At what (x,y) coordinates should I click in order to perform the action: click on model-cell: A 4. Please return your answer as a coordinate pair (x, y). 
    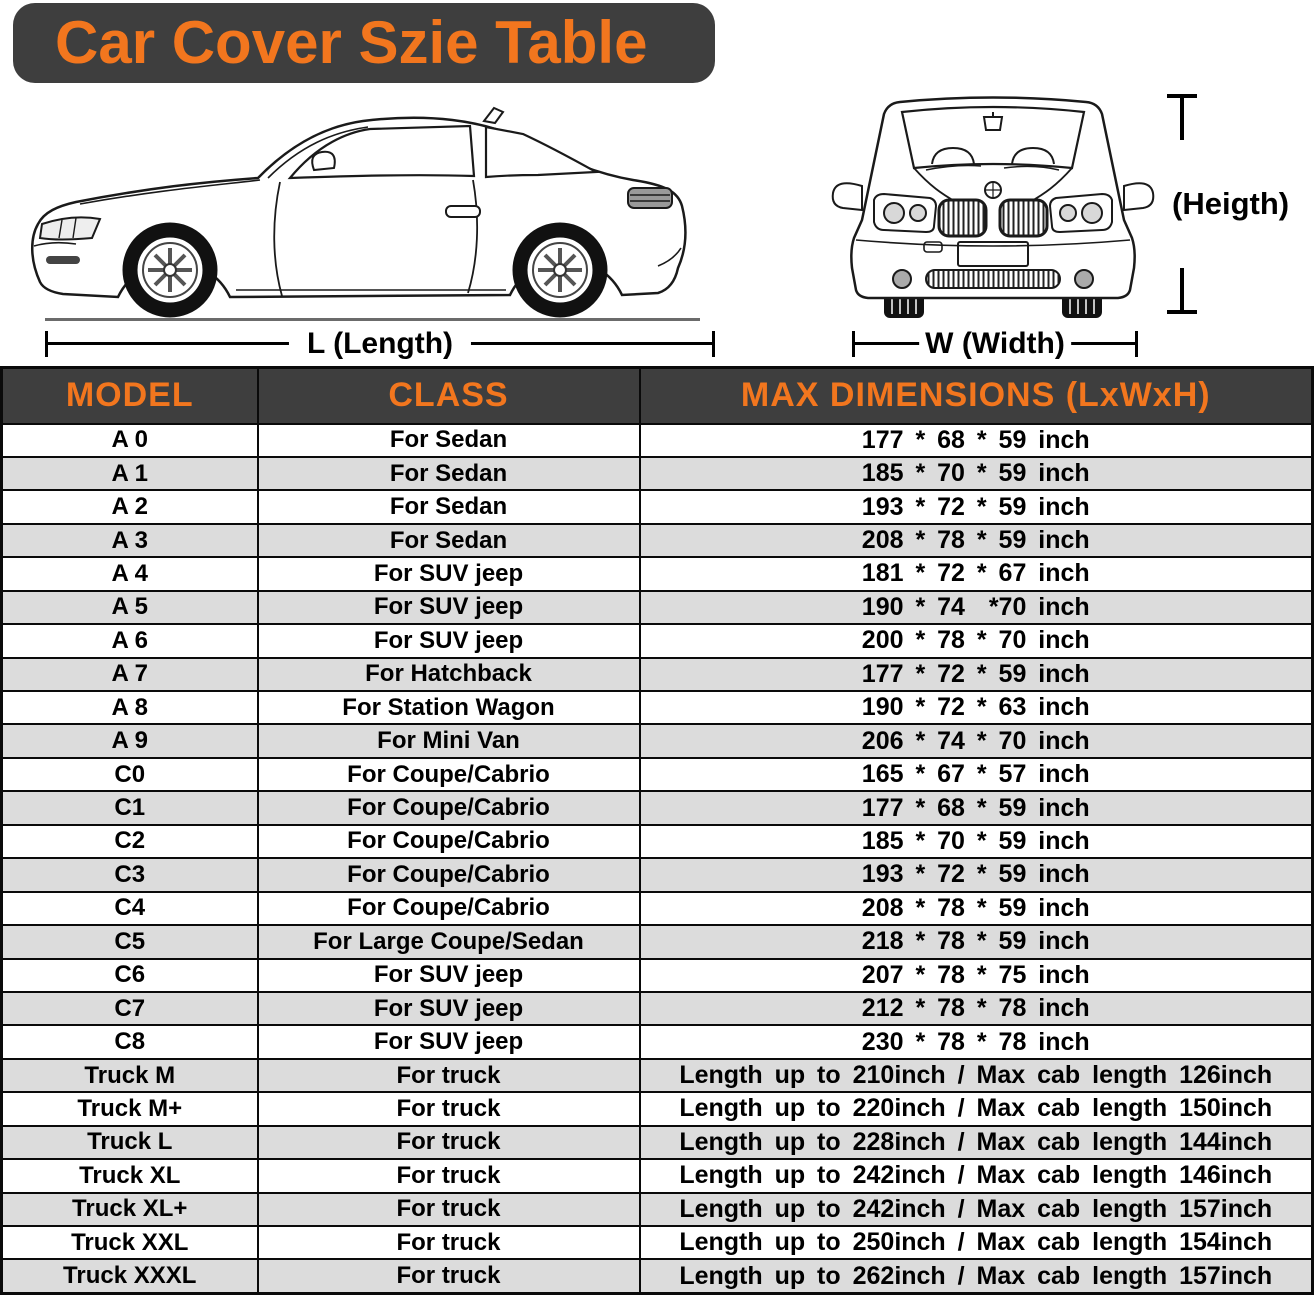
    Looking at the image, I should click on (129, 574).